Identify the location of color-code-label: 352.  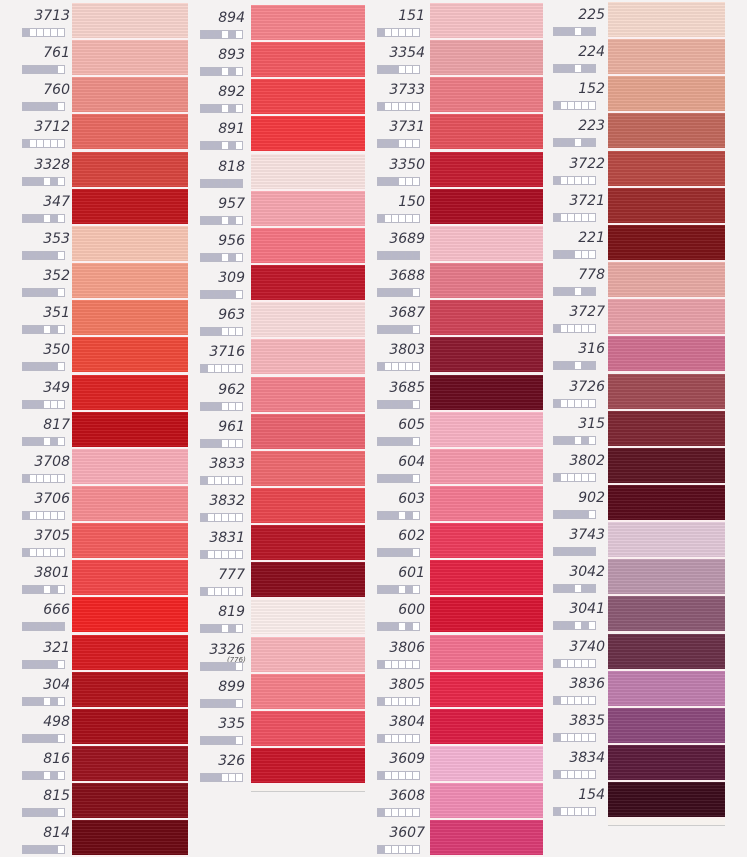
(56, 276).